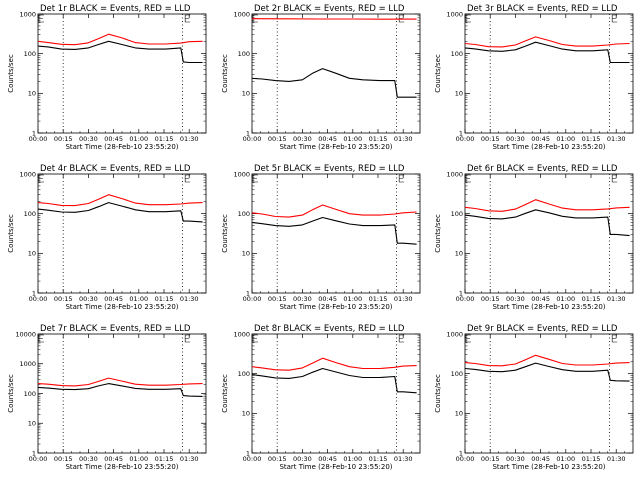  Describe the element at coordinates (115, 169) in the screenshot. I see `chart-title: Det 4r BLACK = Events, RED = LLD` at that location.